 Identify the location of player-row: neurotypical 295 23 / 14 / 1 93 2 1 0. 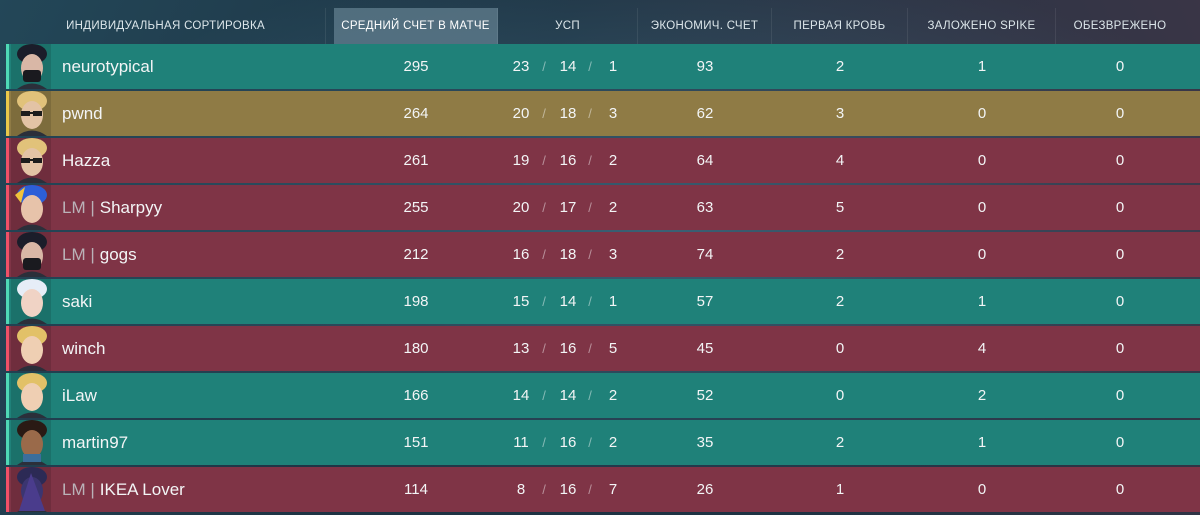
(603, 66).